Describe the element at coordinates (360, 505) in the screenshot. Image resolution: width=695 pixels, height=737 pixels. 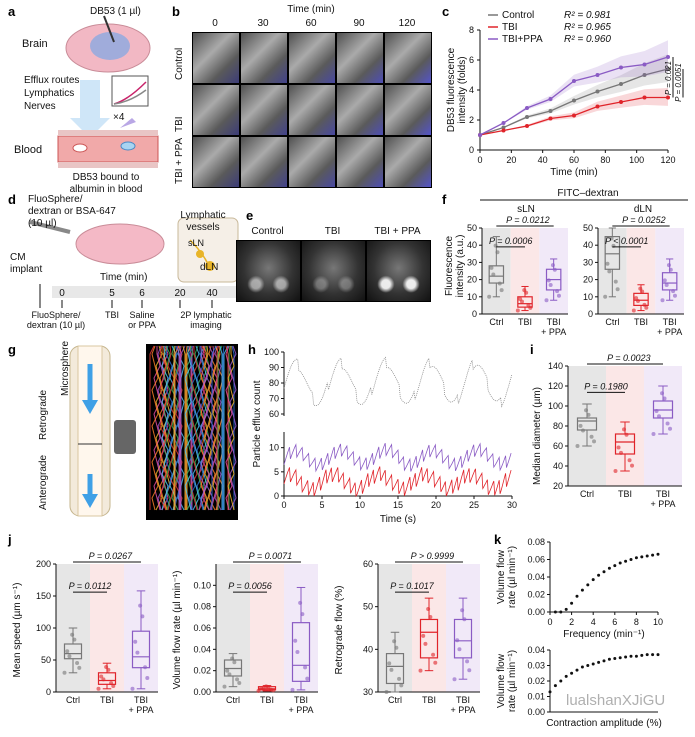
I see `h-xtick-label: 10` at that location.